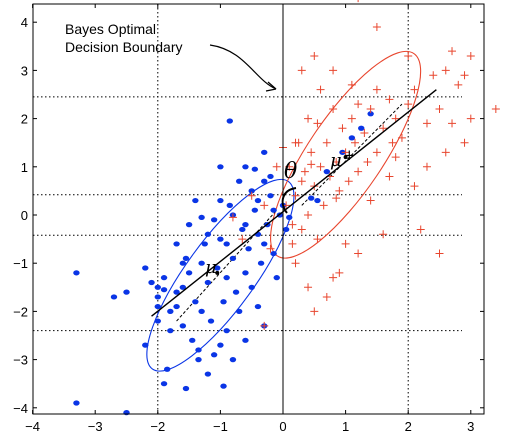  What do you see at coordinates (220, 426) in the screenshot?
I see `x-tick-label: −1` at bounding box center [220, 426].